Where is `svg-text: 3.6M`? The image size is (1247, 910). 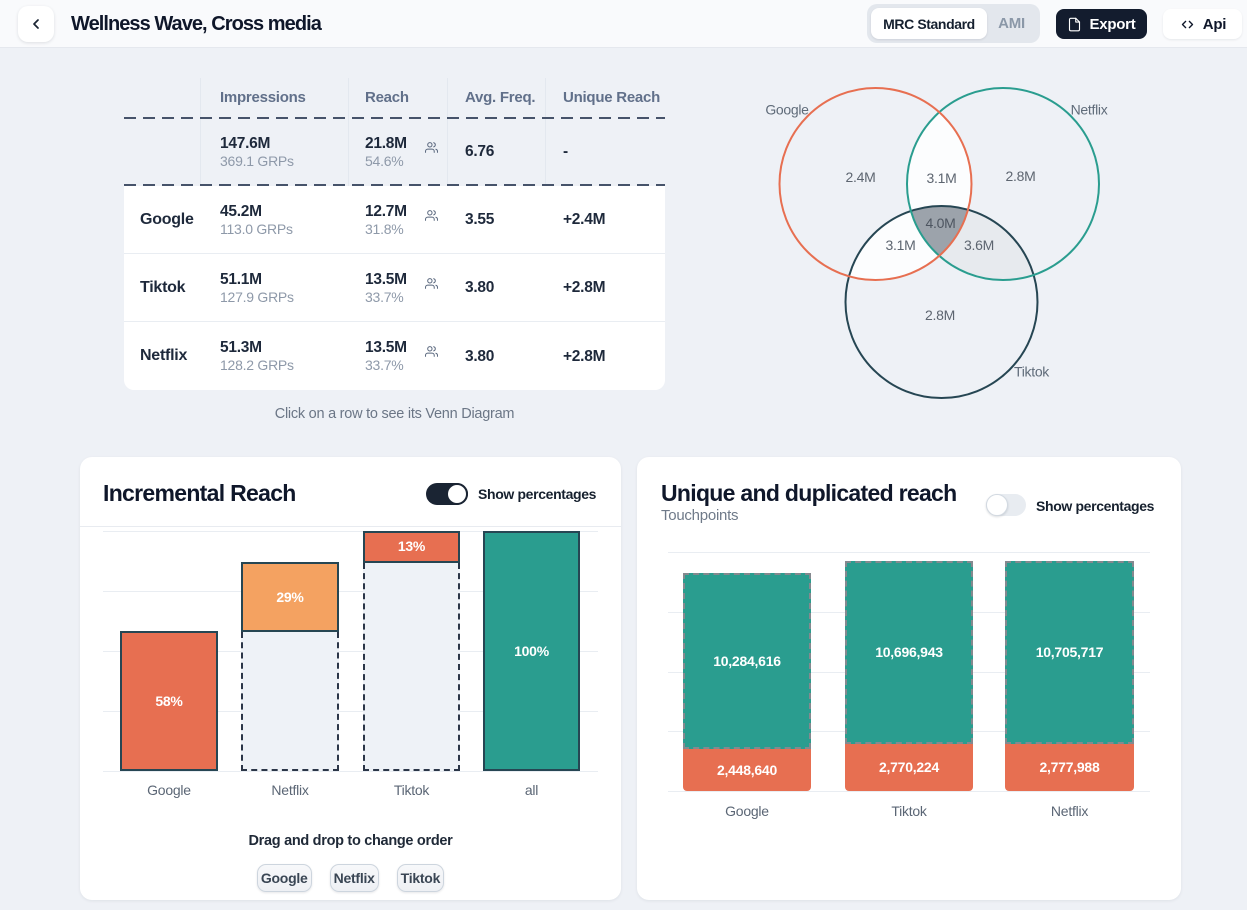 svg-text: 3.6M is located at coordinates (979, 245).